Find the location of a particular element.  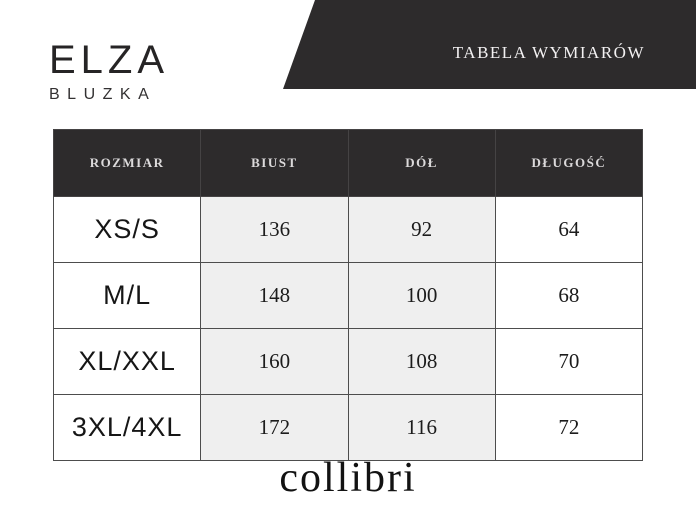

col-header-rozmiar: ROZMIAR is located at coordinates (127, 163).